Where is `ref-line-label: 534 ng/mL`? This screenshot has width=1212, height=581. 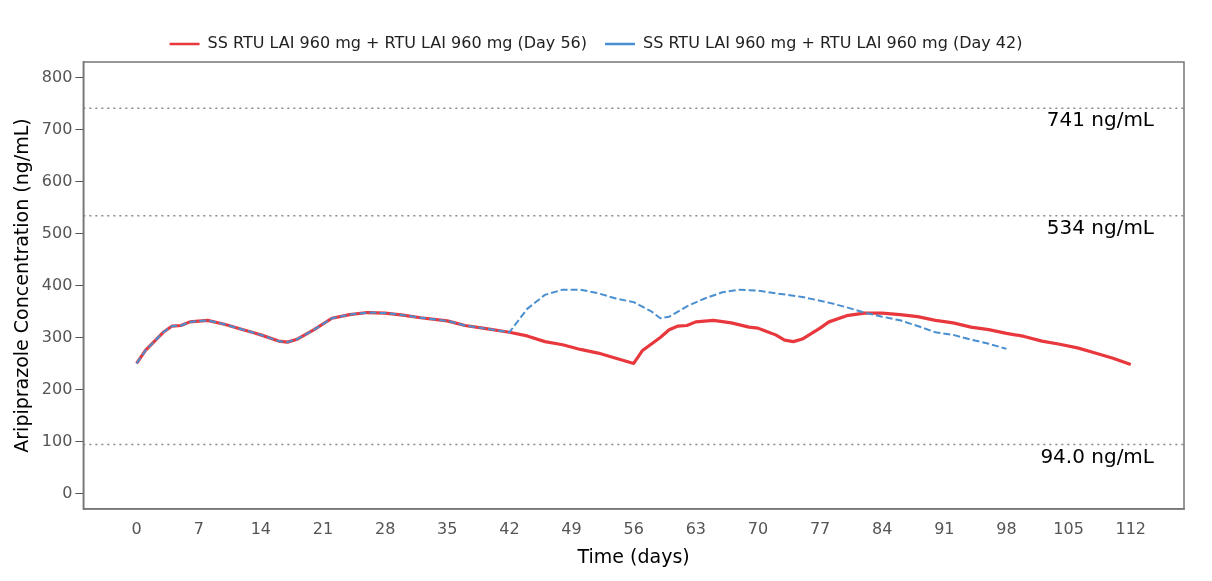 ref-line-label: 534 ng/mL is located at coordinates (1100, 227).